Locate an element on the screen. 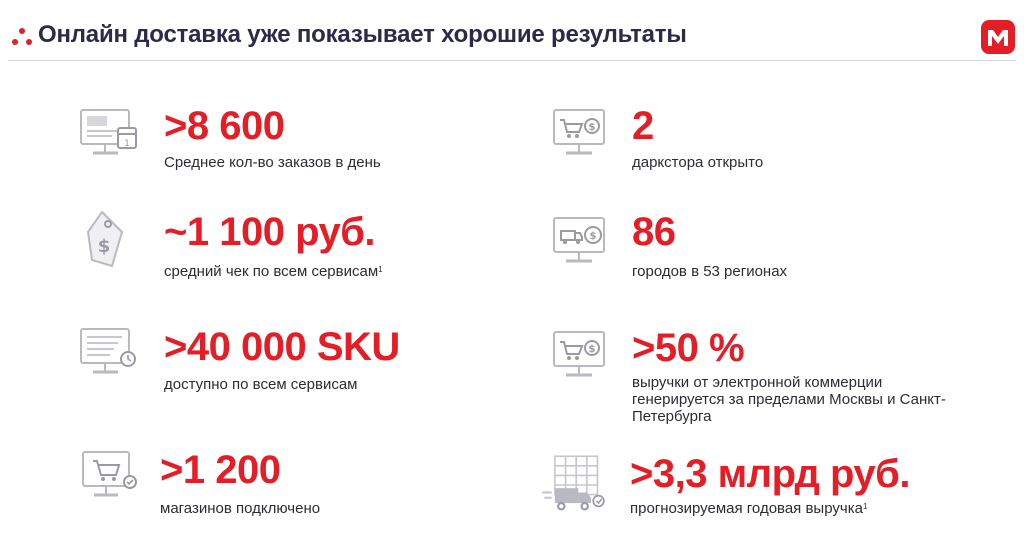 Image resolution: width=1024 pixels, height=546 pixels. stat-description: прогнозируемая годовая выручка1 is located at coordinates (749, 508).